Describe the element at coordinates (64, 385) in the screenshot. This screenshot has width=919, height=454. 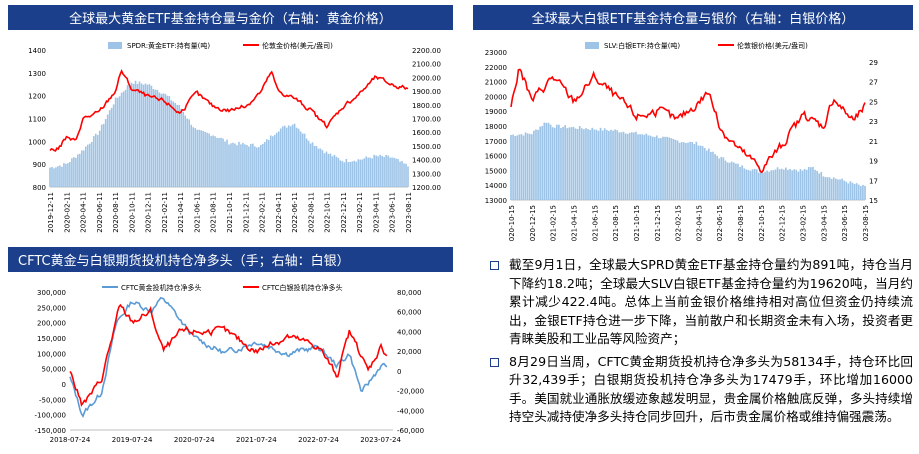
I see `y-left-tick-label: 0` at that location.